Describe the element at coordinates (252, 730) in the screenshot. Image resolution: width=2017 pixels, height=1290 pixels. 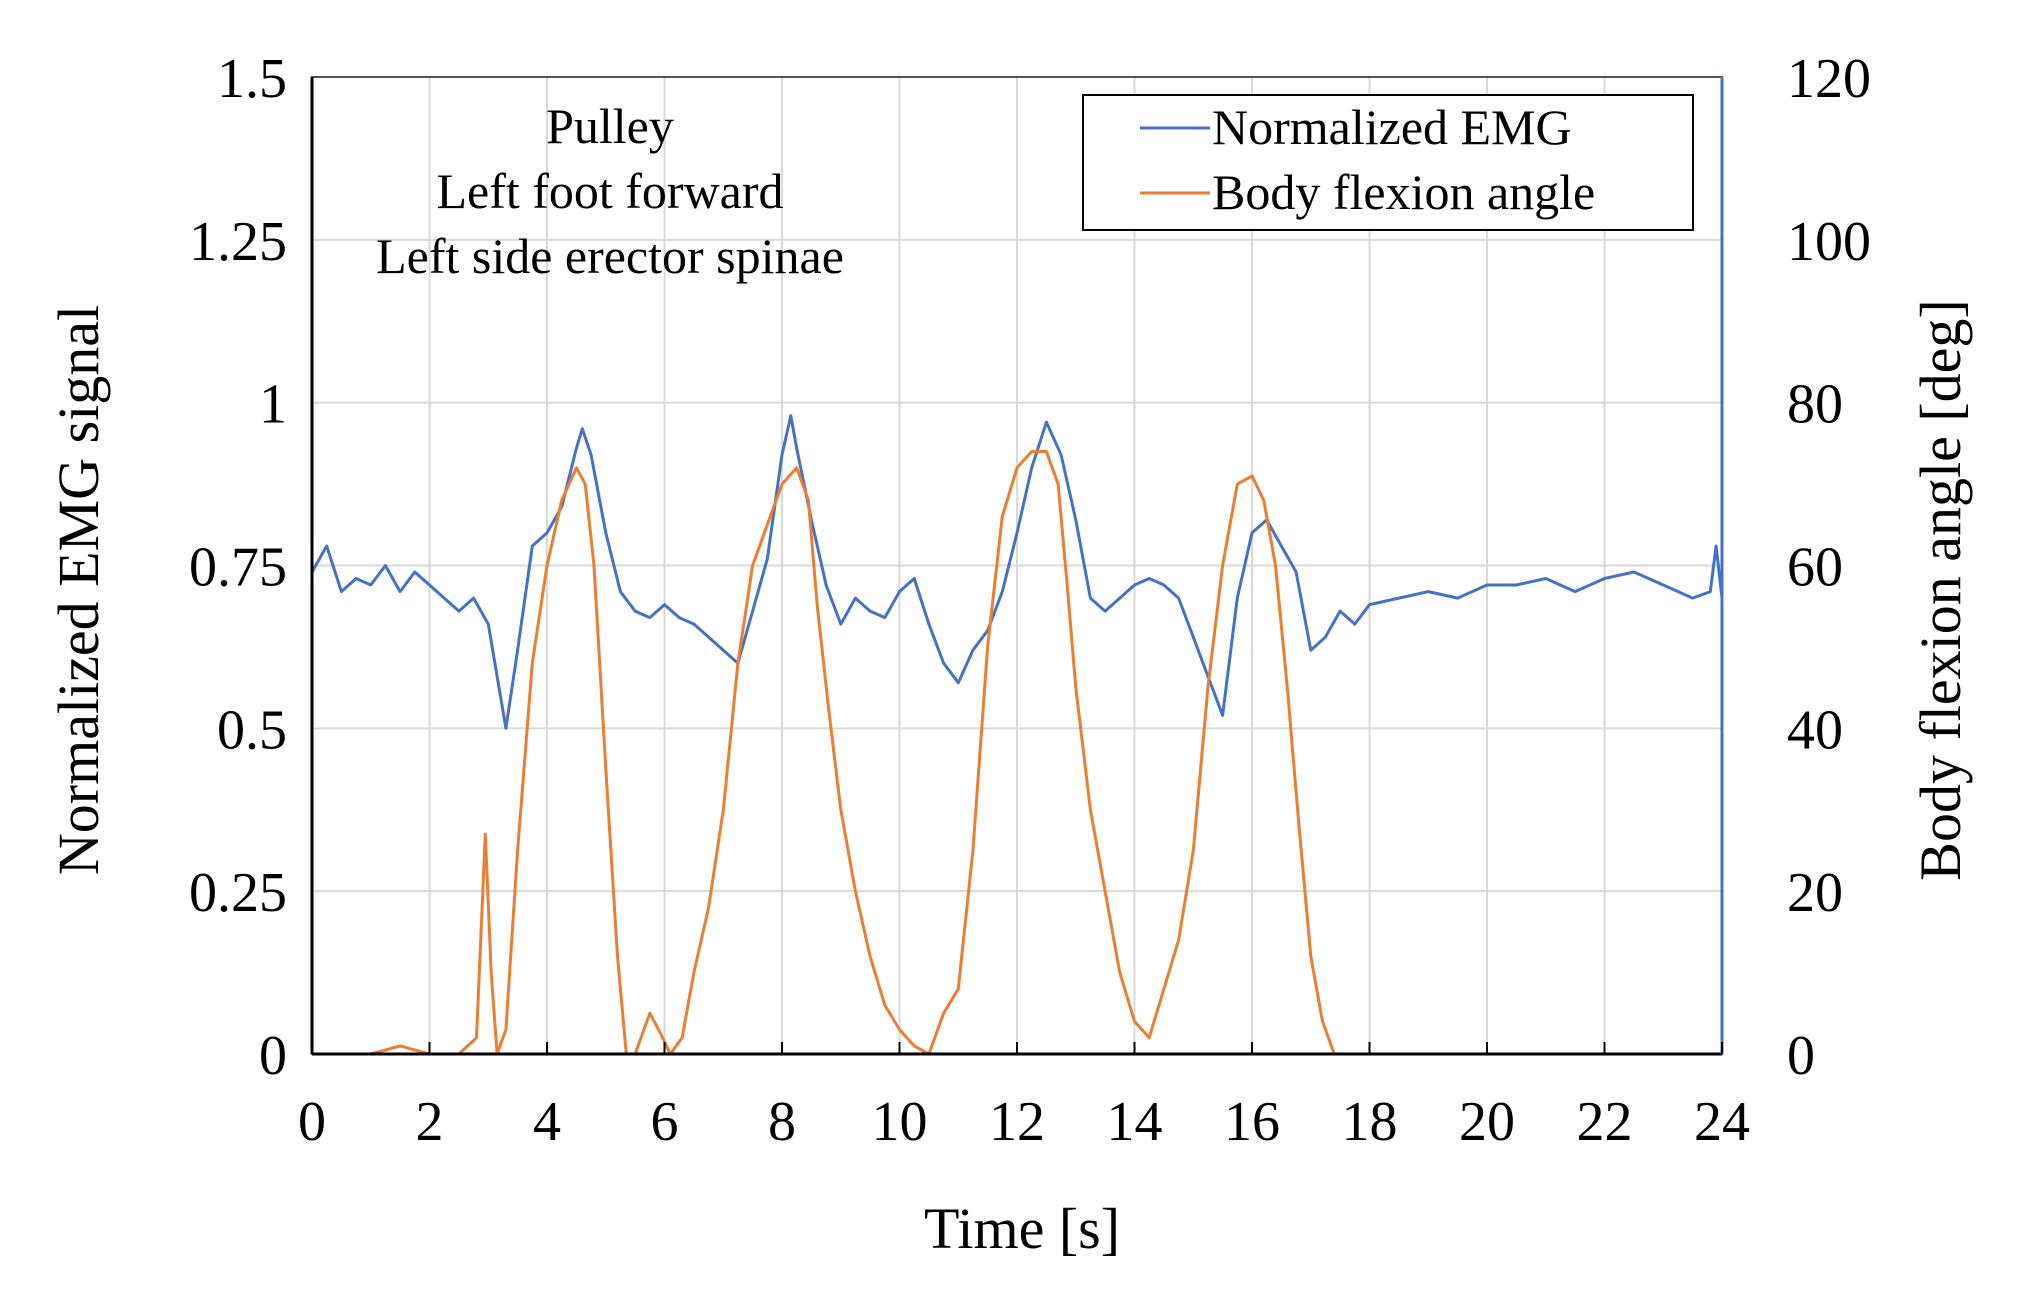
I see `y-tick-label-2: 0.5` at that location.